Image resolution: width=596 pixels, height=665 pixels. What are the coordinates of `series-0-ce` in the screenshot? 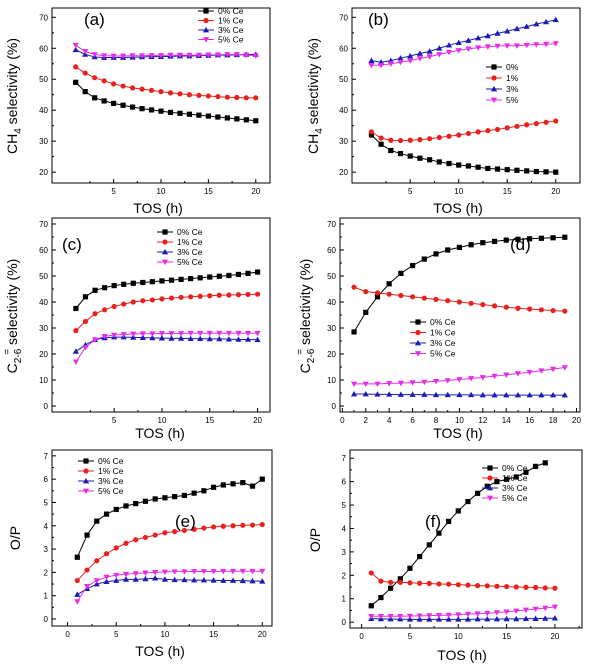 It's located at (167, 290).